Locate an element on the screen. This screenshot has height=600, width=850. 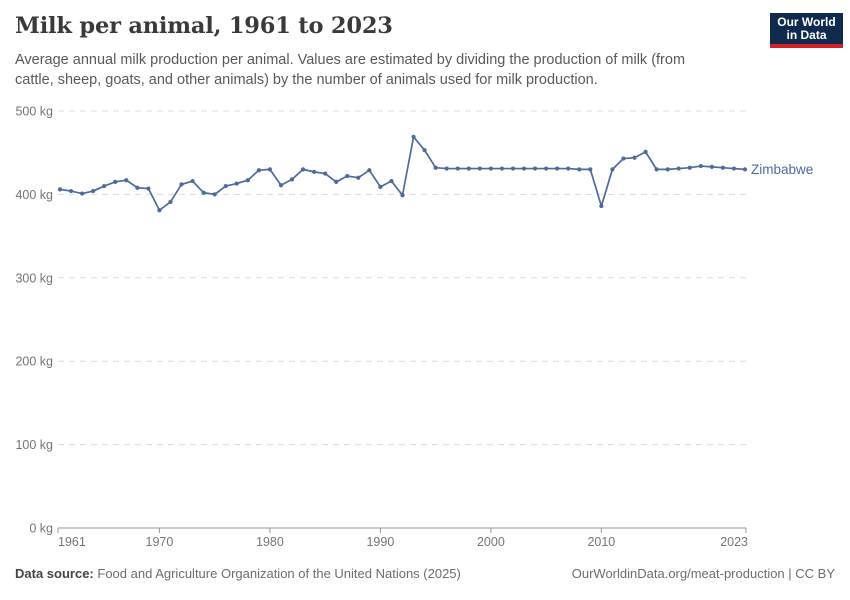
data-point-2020 is located at coordinates (711, 166).